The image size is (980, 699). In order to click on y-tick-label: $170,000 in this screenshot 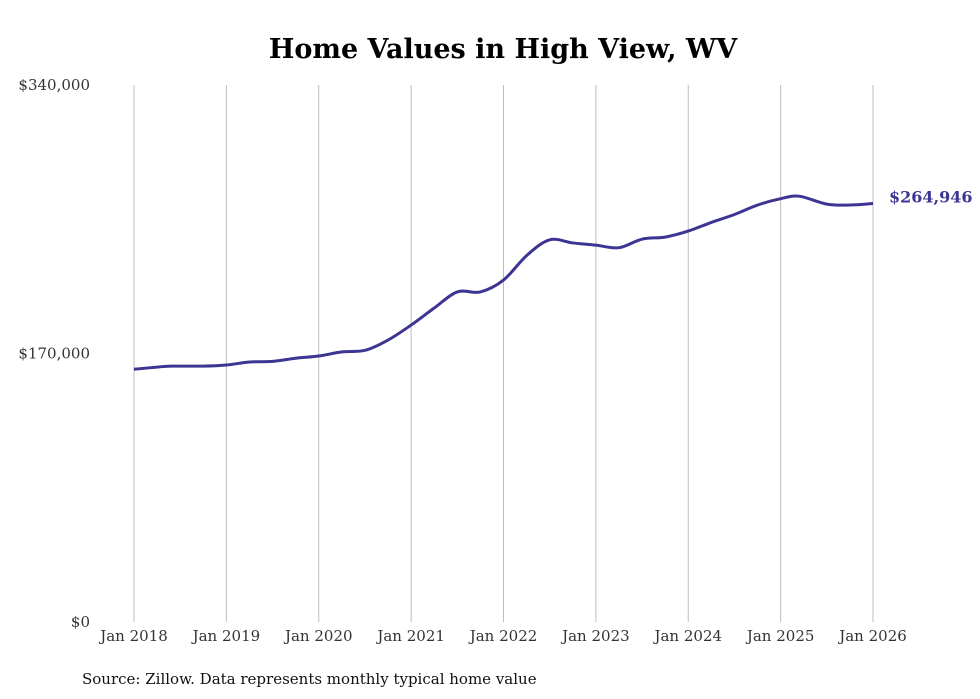, I will do `click(54, 354)`.